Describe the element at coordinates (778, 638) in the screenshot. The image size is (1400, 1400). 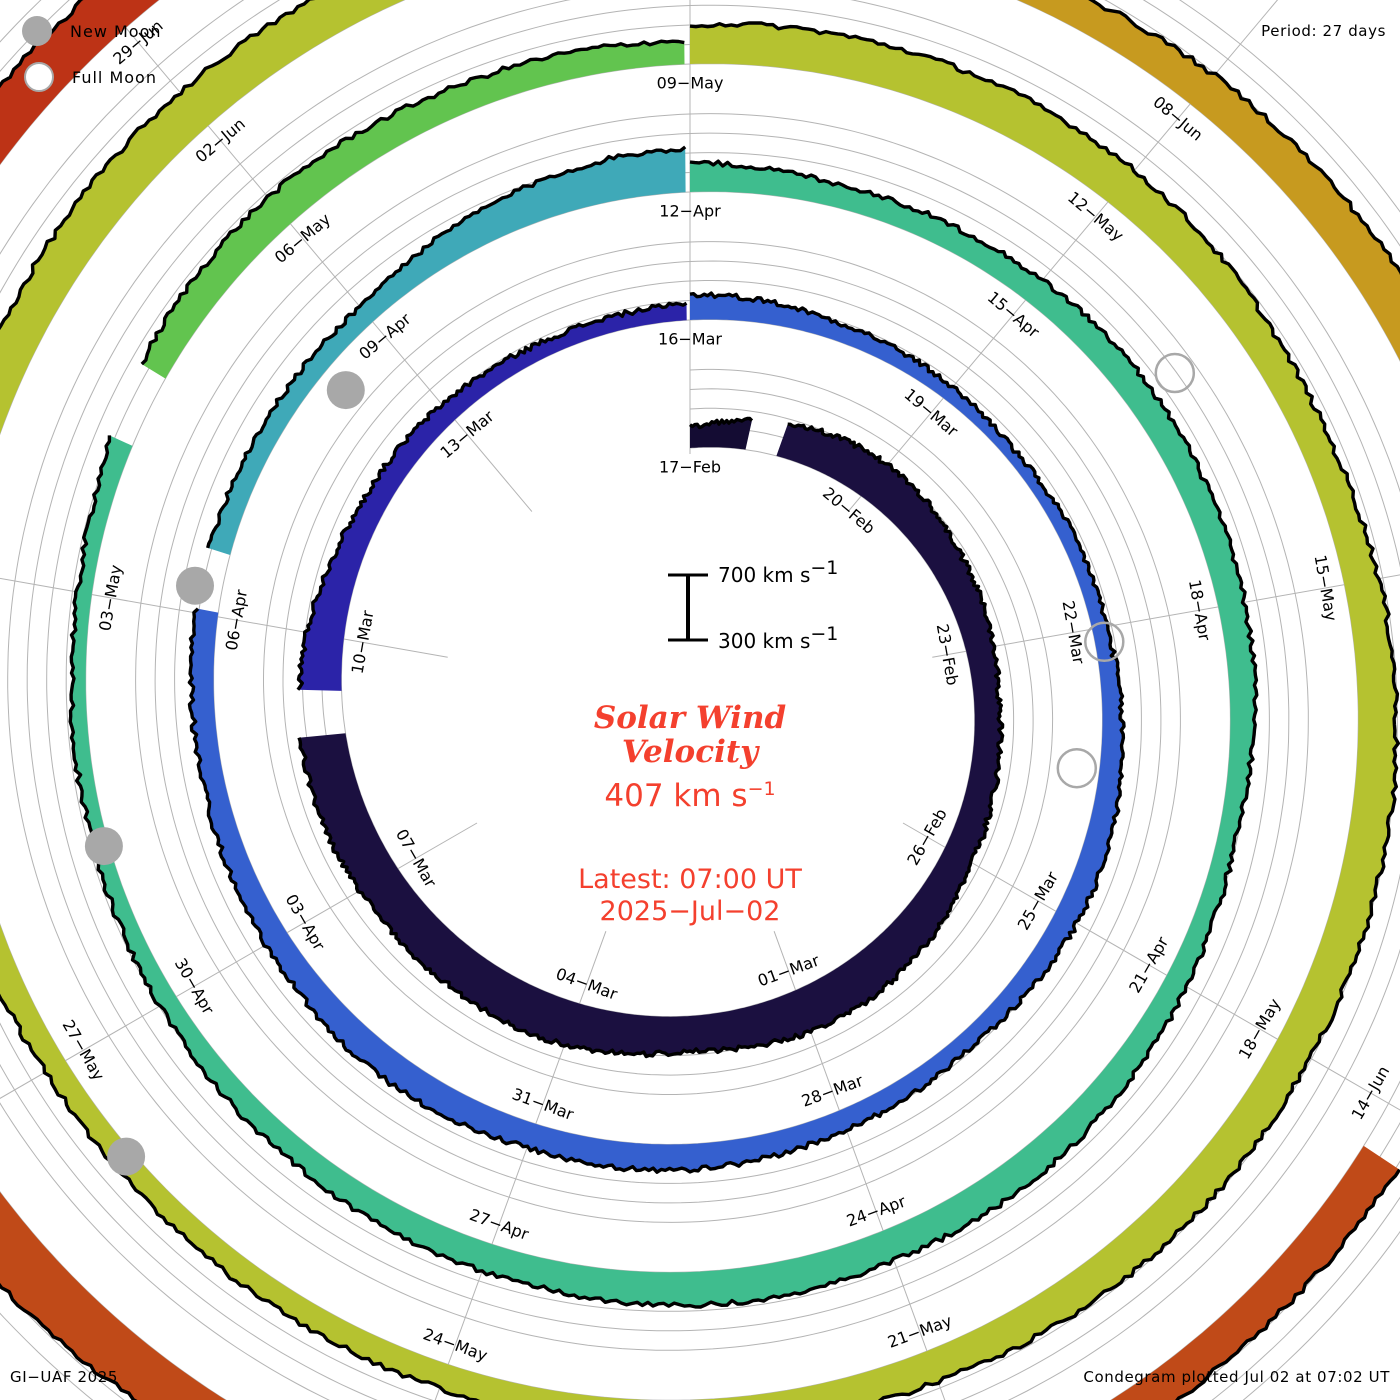
I see `scale-bottom-label: 300 km s−1` at that location.